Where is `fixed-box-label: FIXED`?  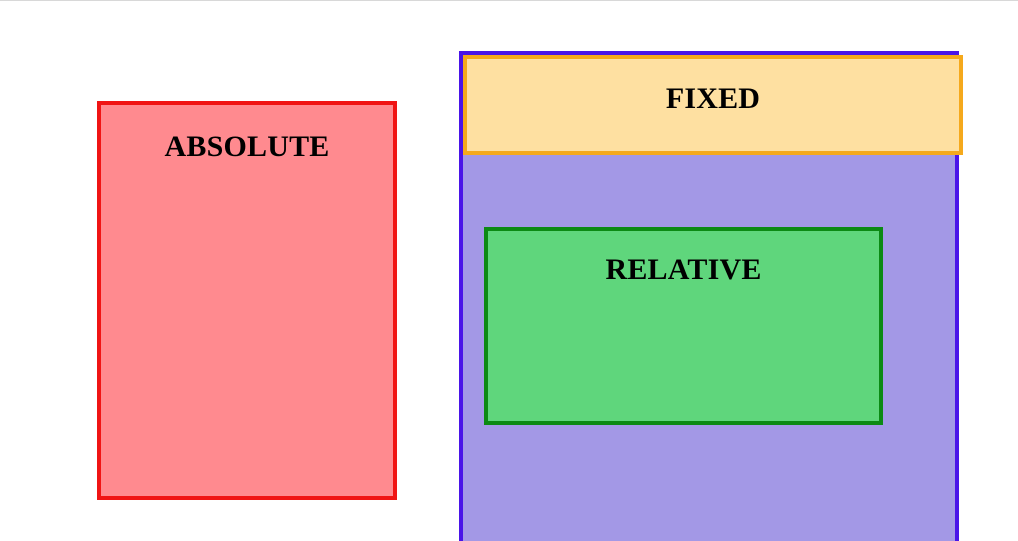
fixed-box-label: FIXED is located at coordinates (713, 98).